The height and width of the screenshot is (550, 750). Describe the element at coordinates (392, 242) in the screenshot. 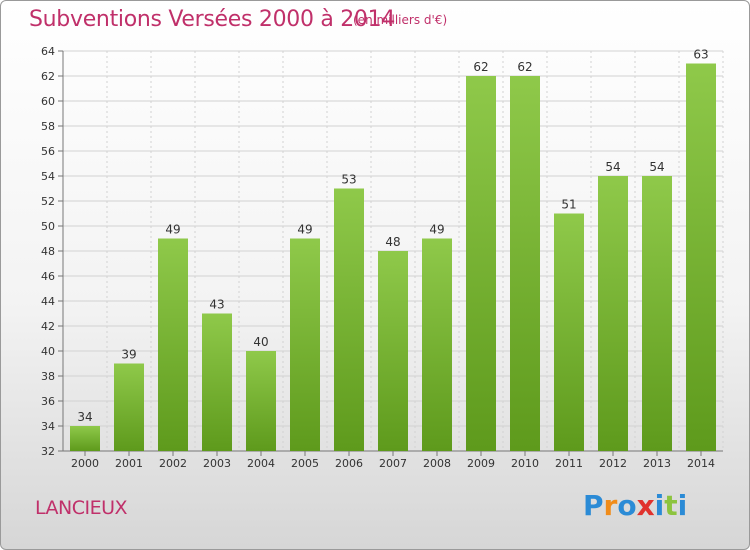

I see `data-label: 48` at that location.